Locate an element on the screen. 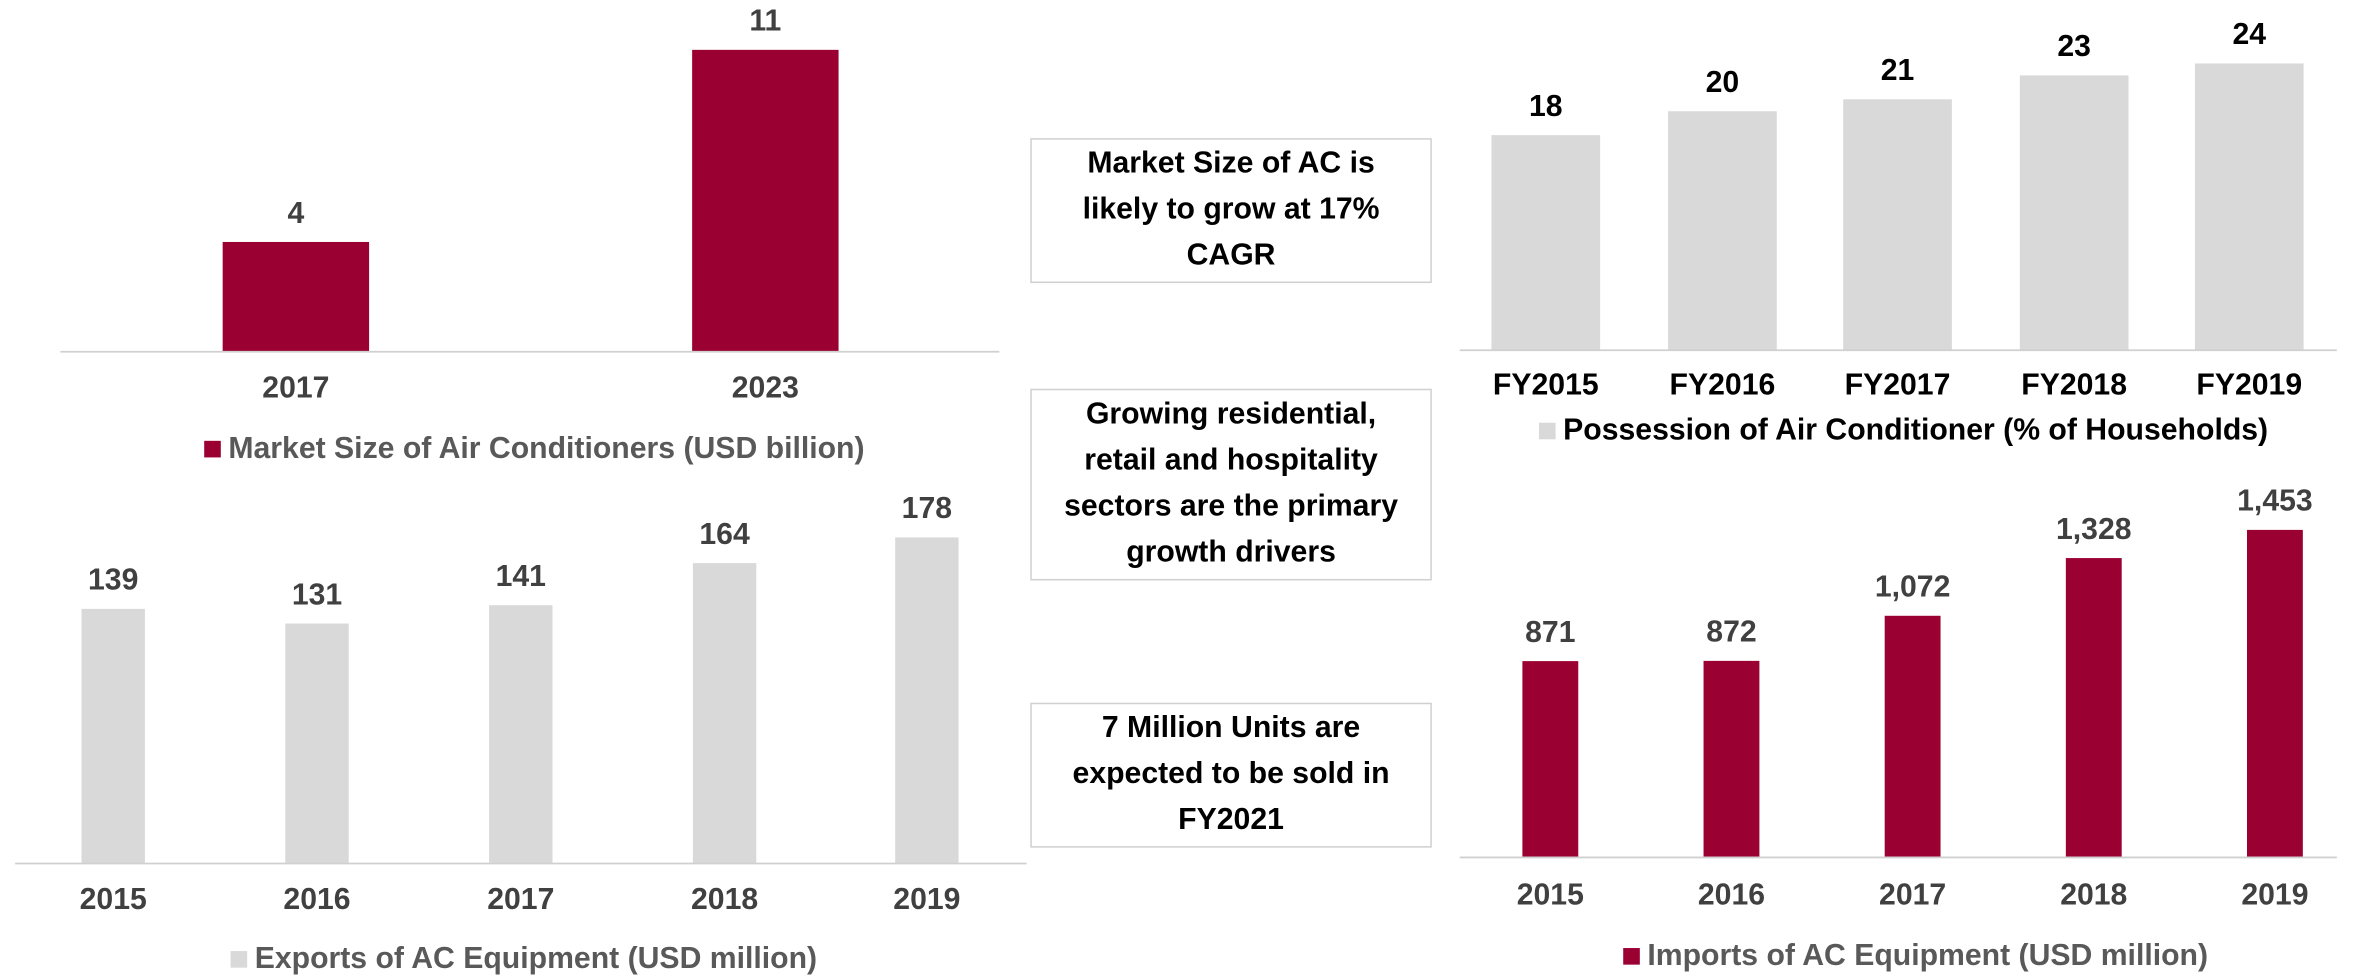 This screenshot has width=2367, height=976. note-text: sectors are the primary is located at coordinates (1231, 506).